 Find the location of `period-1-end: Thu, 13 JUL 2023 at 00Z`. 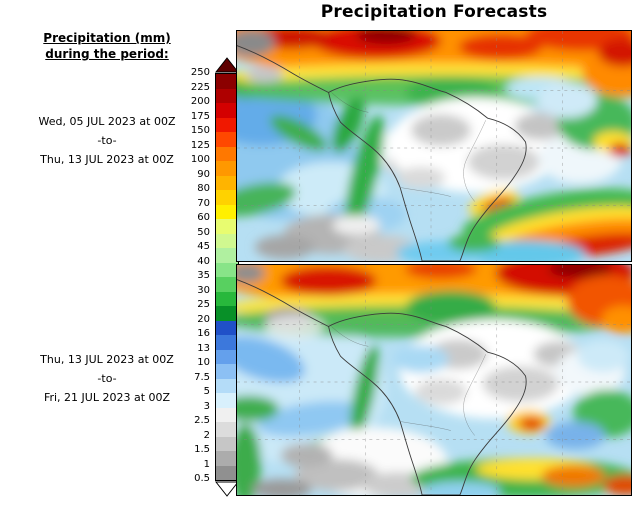

period-1-end: Thu, 13 JUL 2023 at 00Z is located at coordinates (107, 159).